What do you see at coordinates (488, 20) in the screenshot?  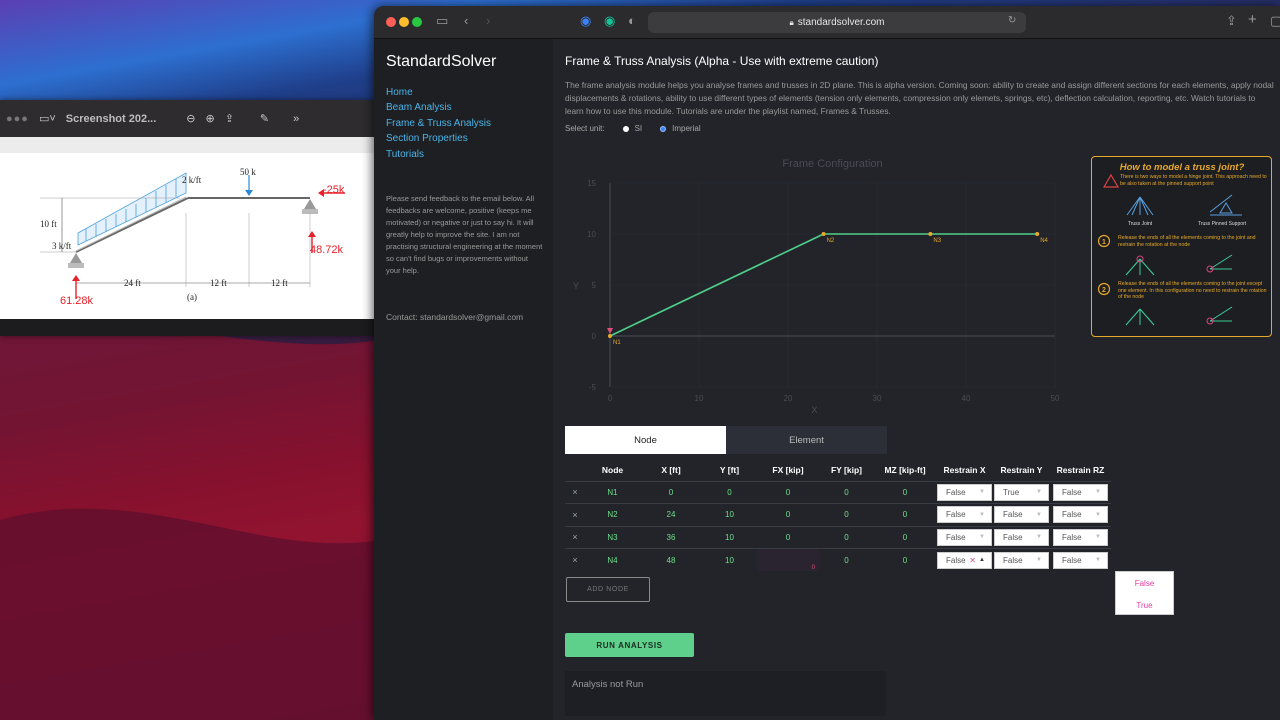 I see `forward-icon: ›` at bounding box center [488, 20].